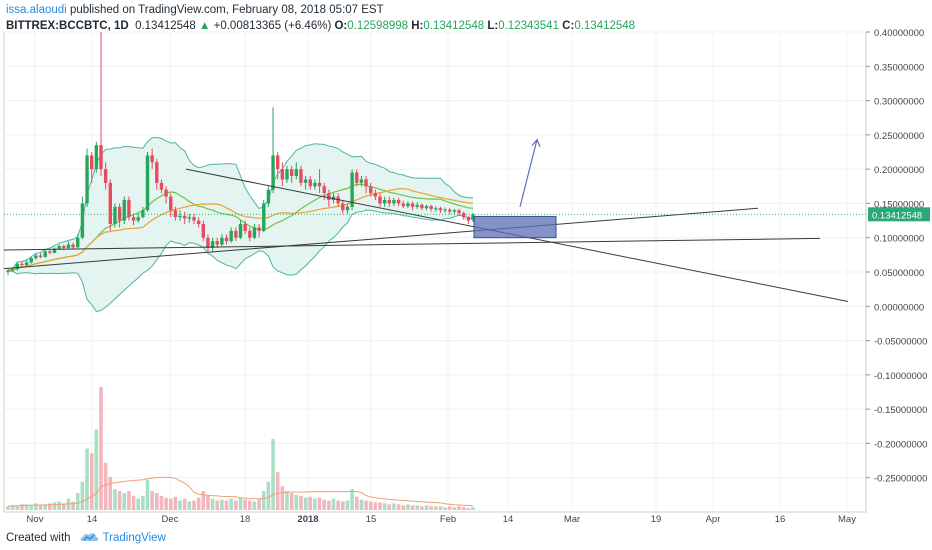  What do you see at coordinates (240, 448) in the screenshot?
I see `volume-bars` at bounding box center [240, 448].